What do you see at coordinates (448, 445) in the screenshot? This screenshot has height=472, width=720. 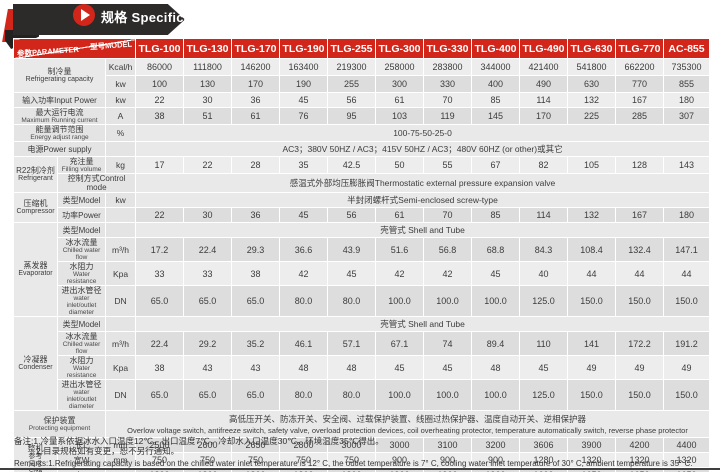 I see `spec-value: 3100` at bounding box center [448, 445].